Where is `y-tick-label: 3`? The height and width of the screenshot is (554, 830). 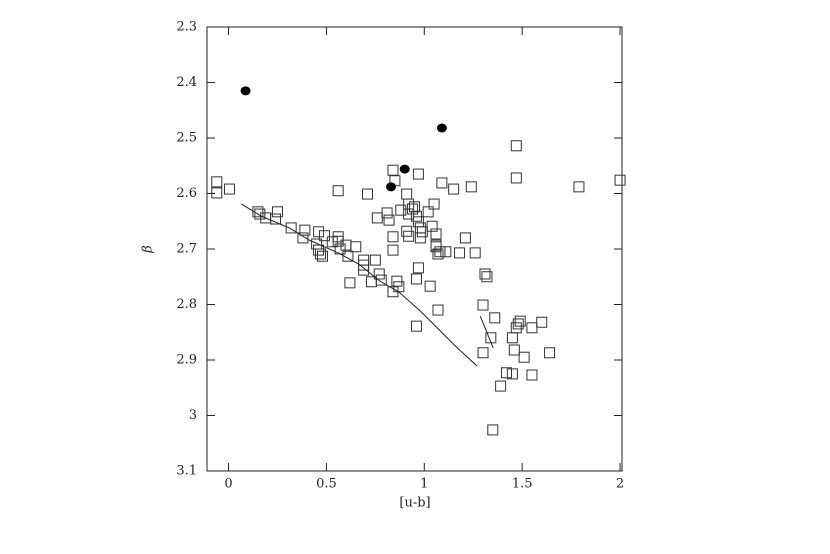
y-tick-label: 3 is located at coordinates (193, 415).